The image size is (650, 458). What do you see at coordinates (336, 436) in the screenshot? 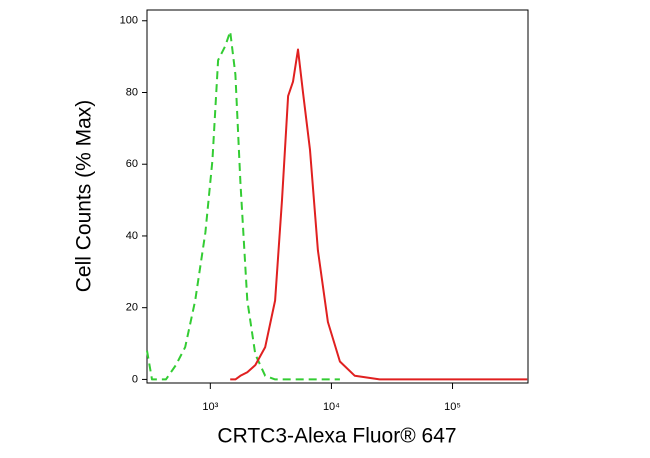
I see `x-axis-title: CRTC3-Alexa Fluor® 647` at bounding box center [336, 436].